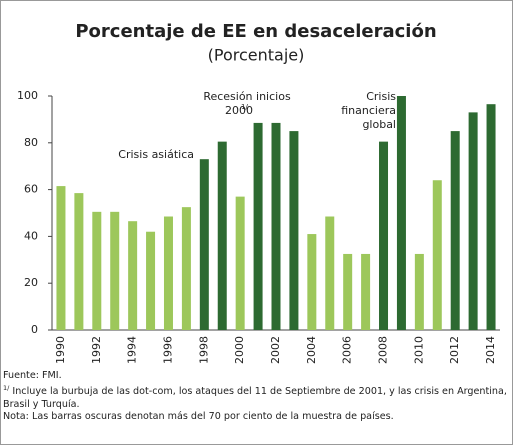 The height and width of the screenshot is (445, 513). Describe the element at coordinates (132, 350) in the screenshot. I see `x-tick-label: 1994` at that location.